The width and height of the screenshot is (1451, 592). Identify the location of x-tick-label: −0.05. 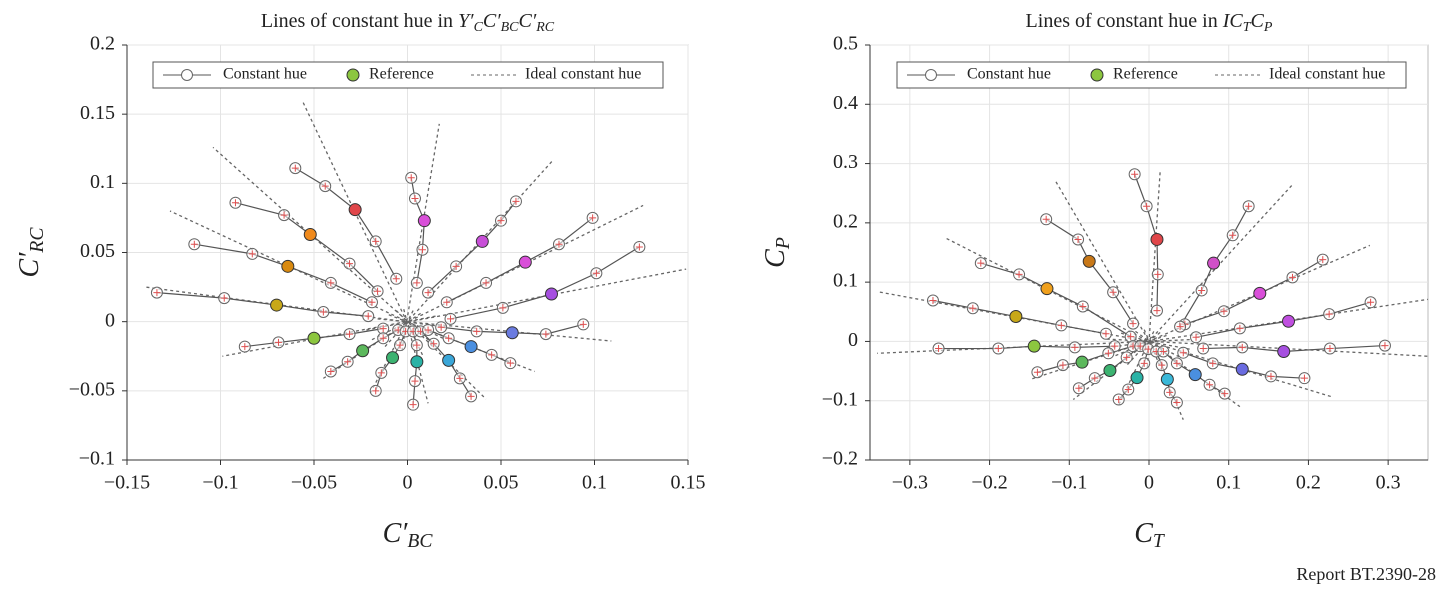
(314, 483).